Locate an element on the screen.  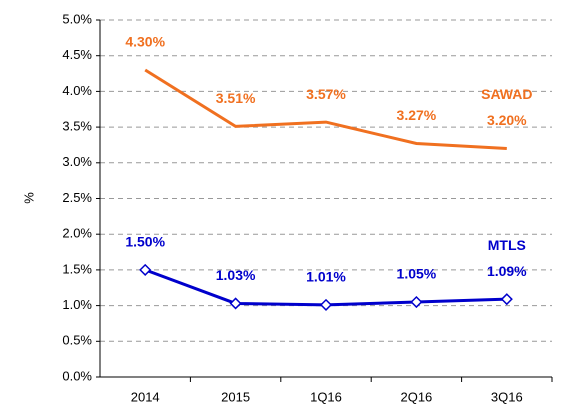
y-tick-label: 4.5% is located at coordinates (77, 54).